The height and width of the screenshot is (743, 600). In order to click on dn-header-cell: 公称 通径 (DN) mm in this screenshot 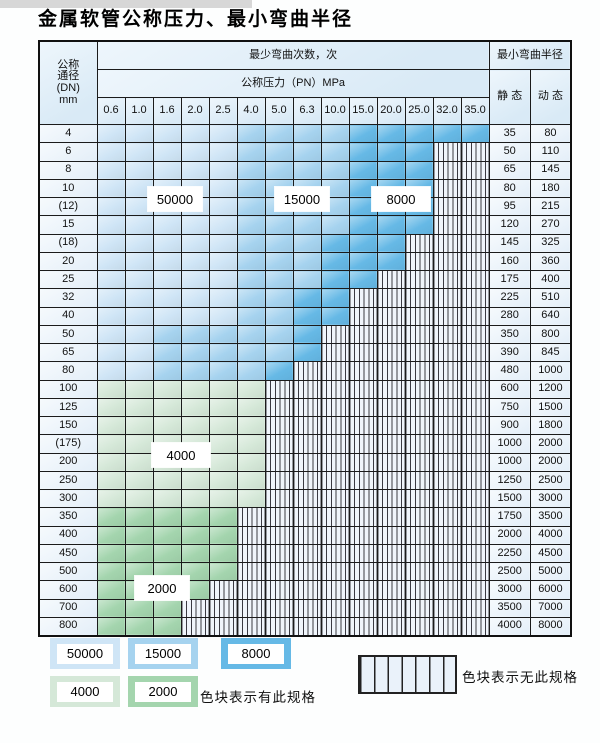, I will do `click(68, 82)`.